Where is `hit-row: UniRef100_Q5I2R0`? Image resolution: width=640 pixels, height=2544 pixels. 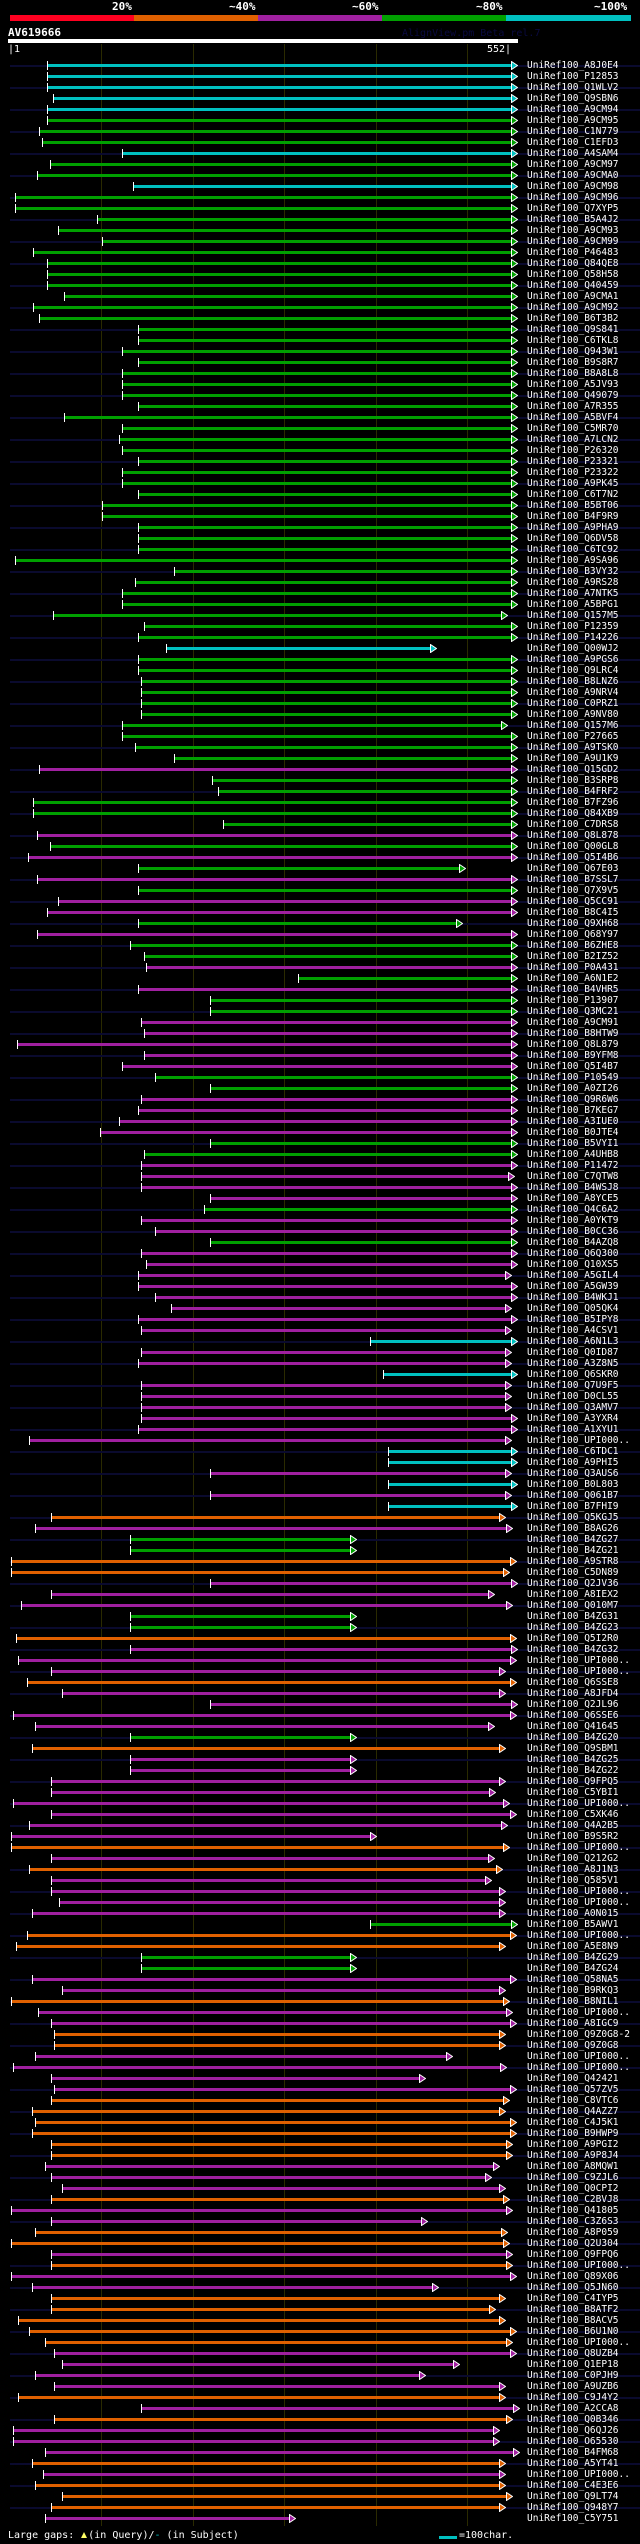 hit-row: UniRef100_Q5I2R0 is located at coordinates (320, 1638).